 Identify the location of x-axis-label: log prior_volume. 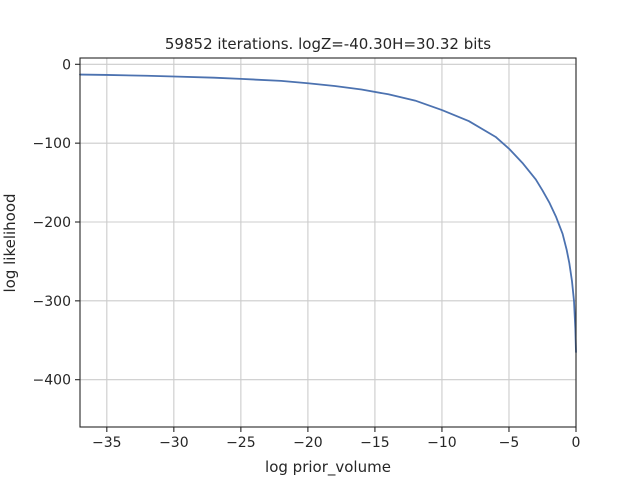
(328, 467).